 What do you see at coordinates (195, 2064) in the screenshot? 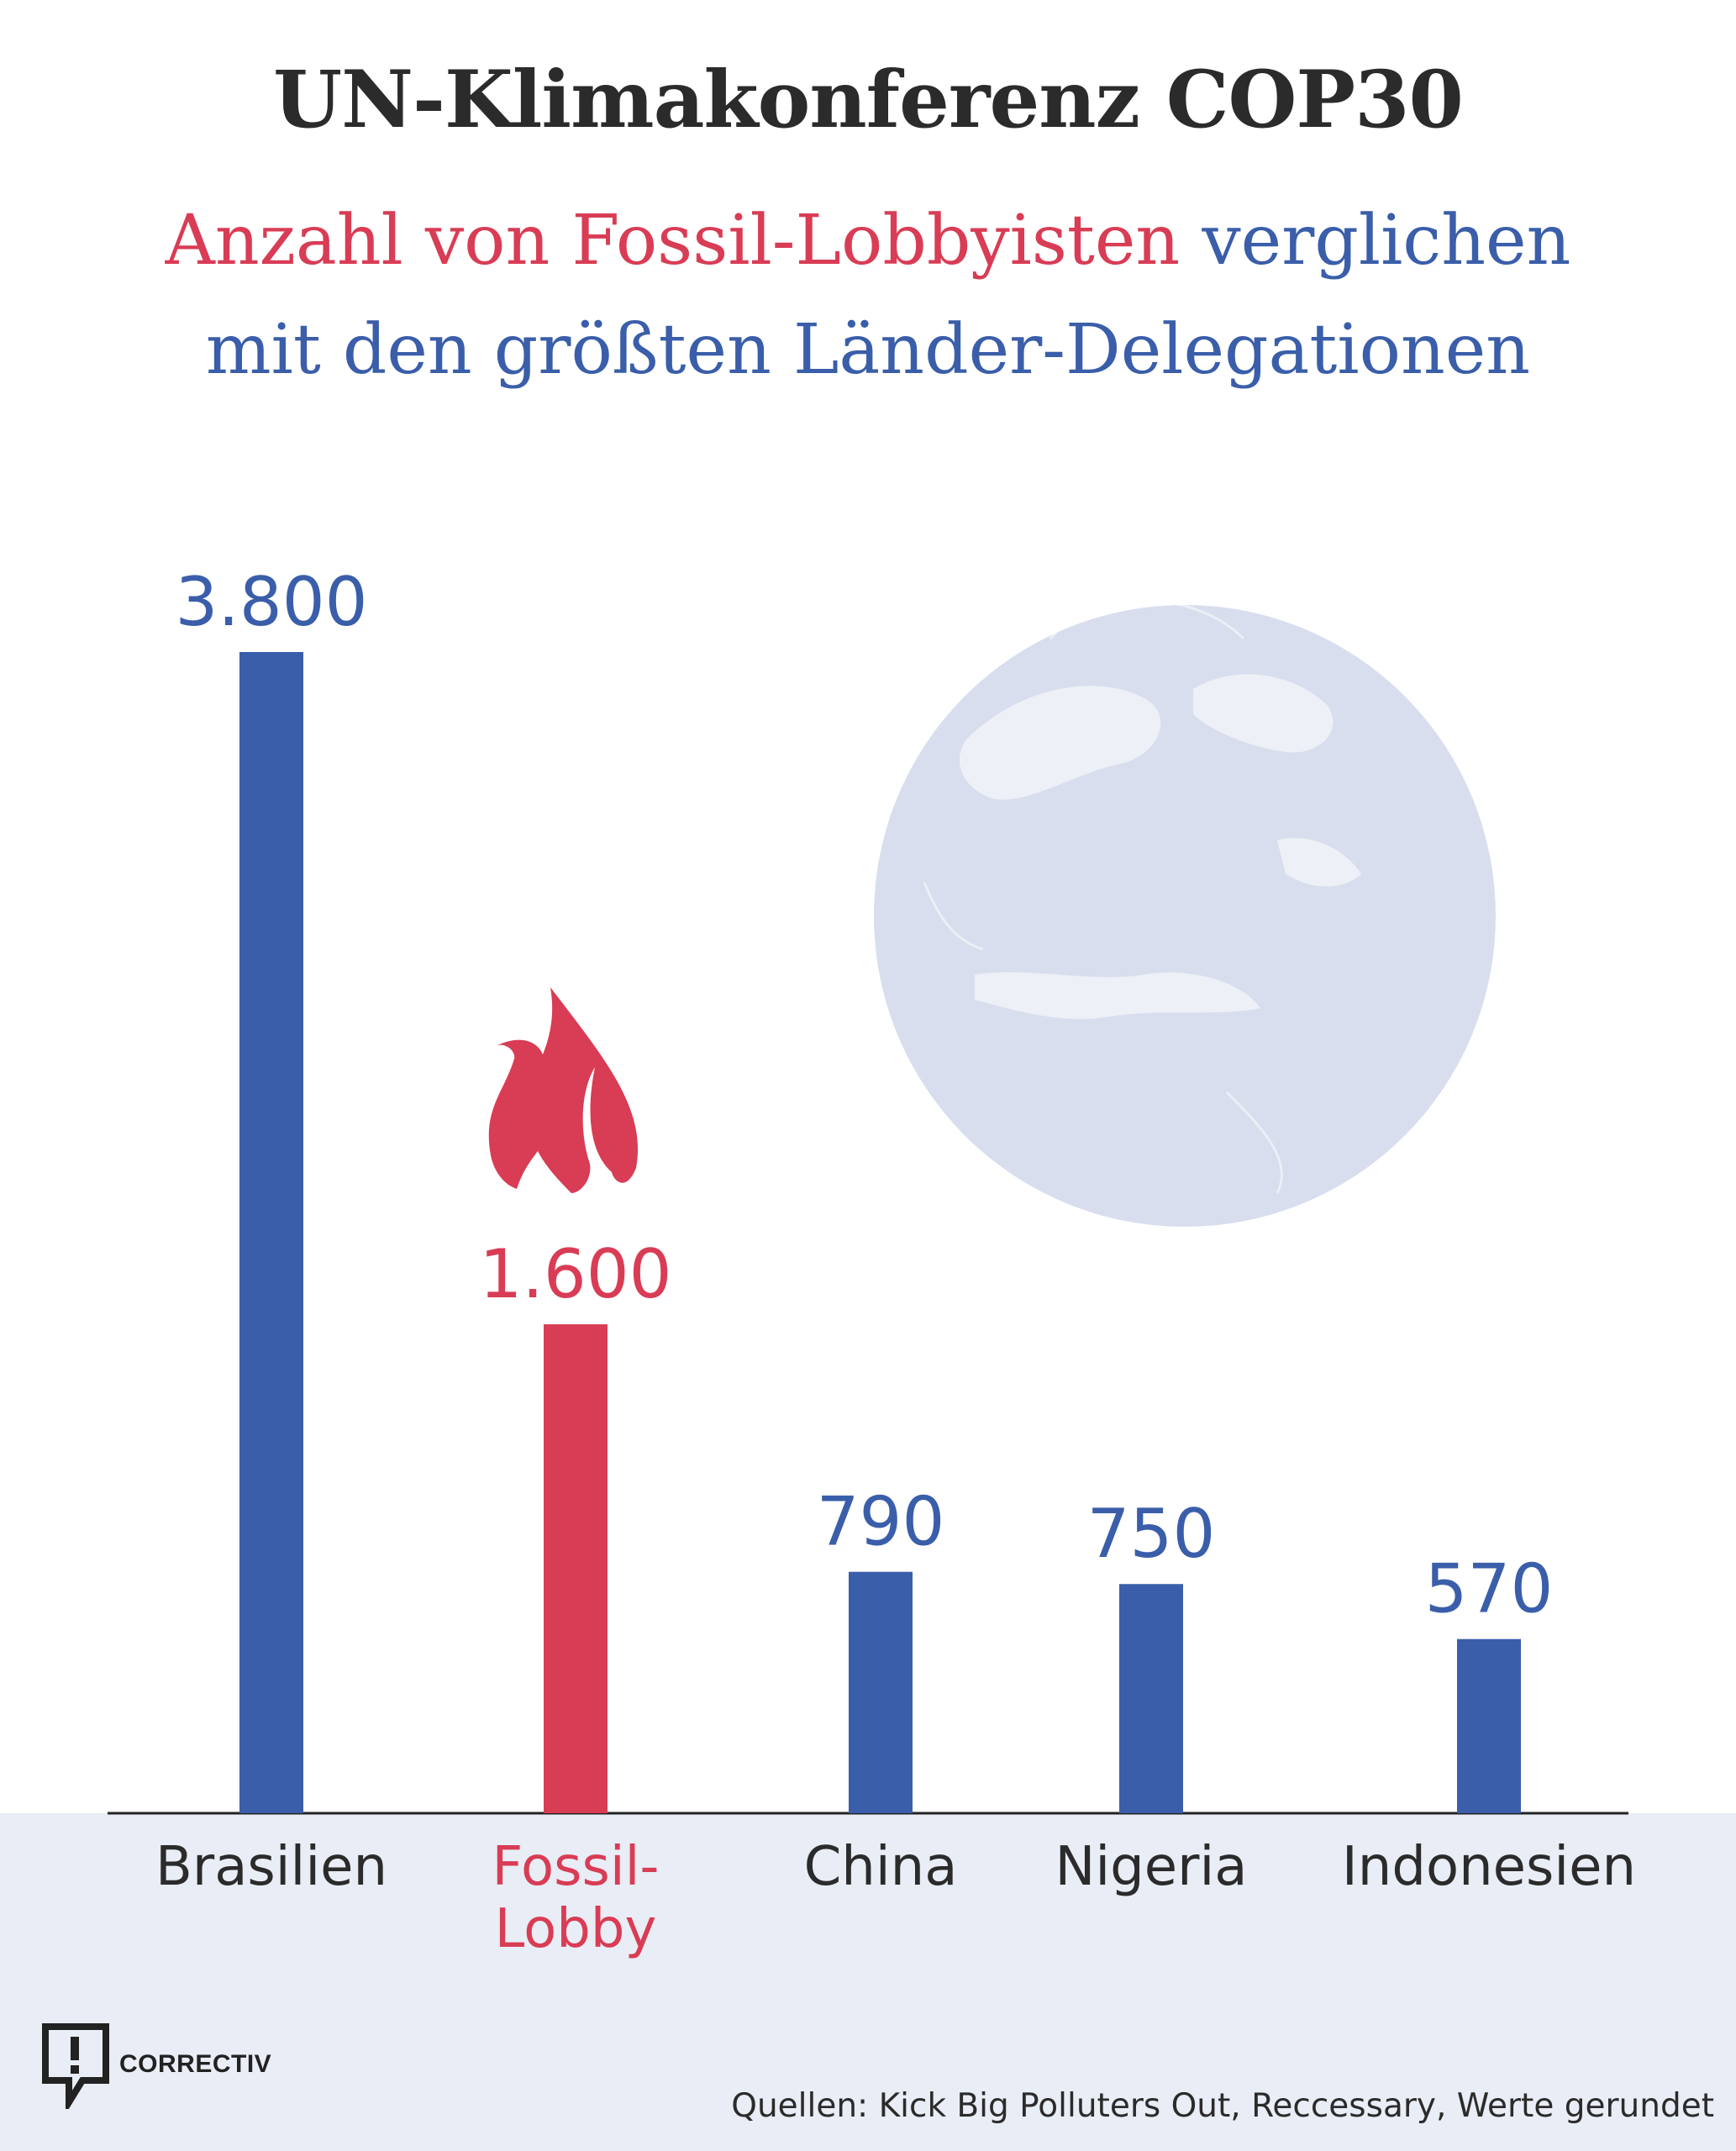
I see `logo-text: CORRECTIV` at bounding box center [195, 2064].